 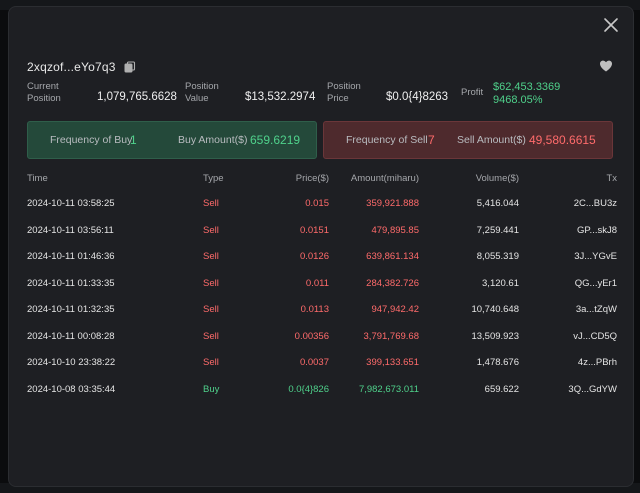 I want to click on row-amount: 947,942.42, so click(x=395, y=309).